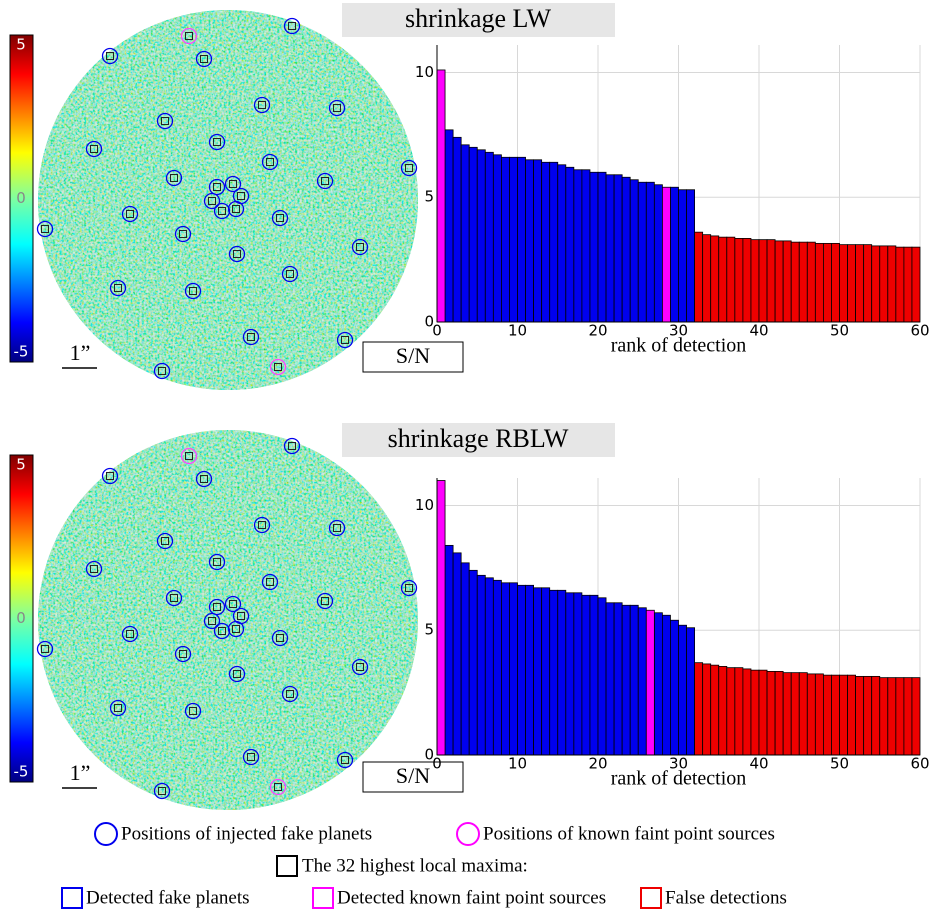 This screenshot has width=933, height=914. I want to click on x-tick-label: 10, so click(517, 764).